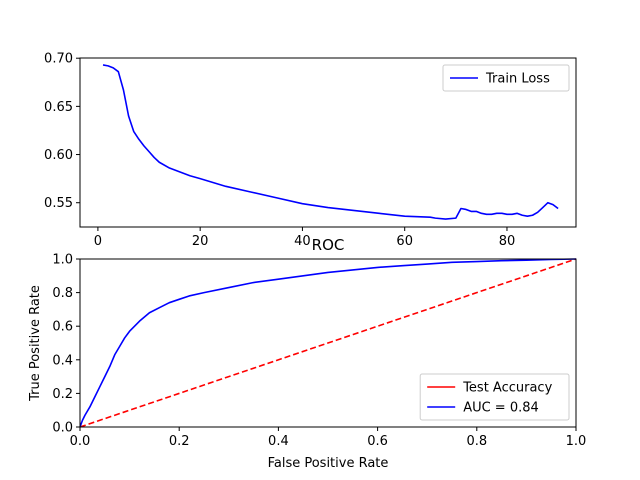  Describe the element at coordinates (507, 388) in the screenshot. I see `roc-legend-label-0: Test Accuracy` at that location.